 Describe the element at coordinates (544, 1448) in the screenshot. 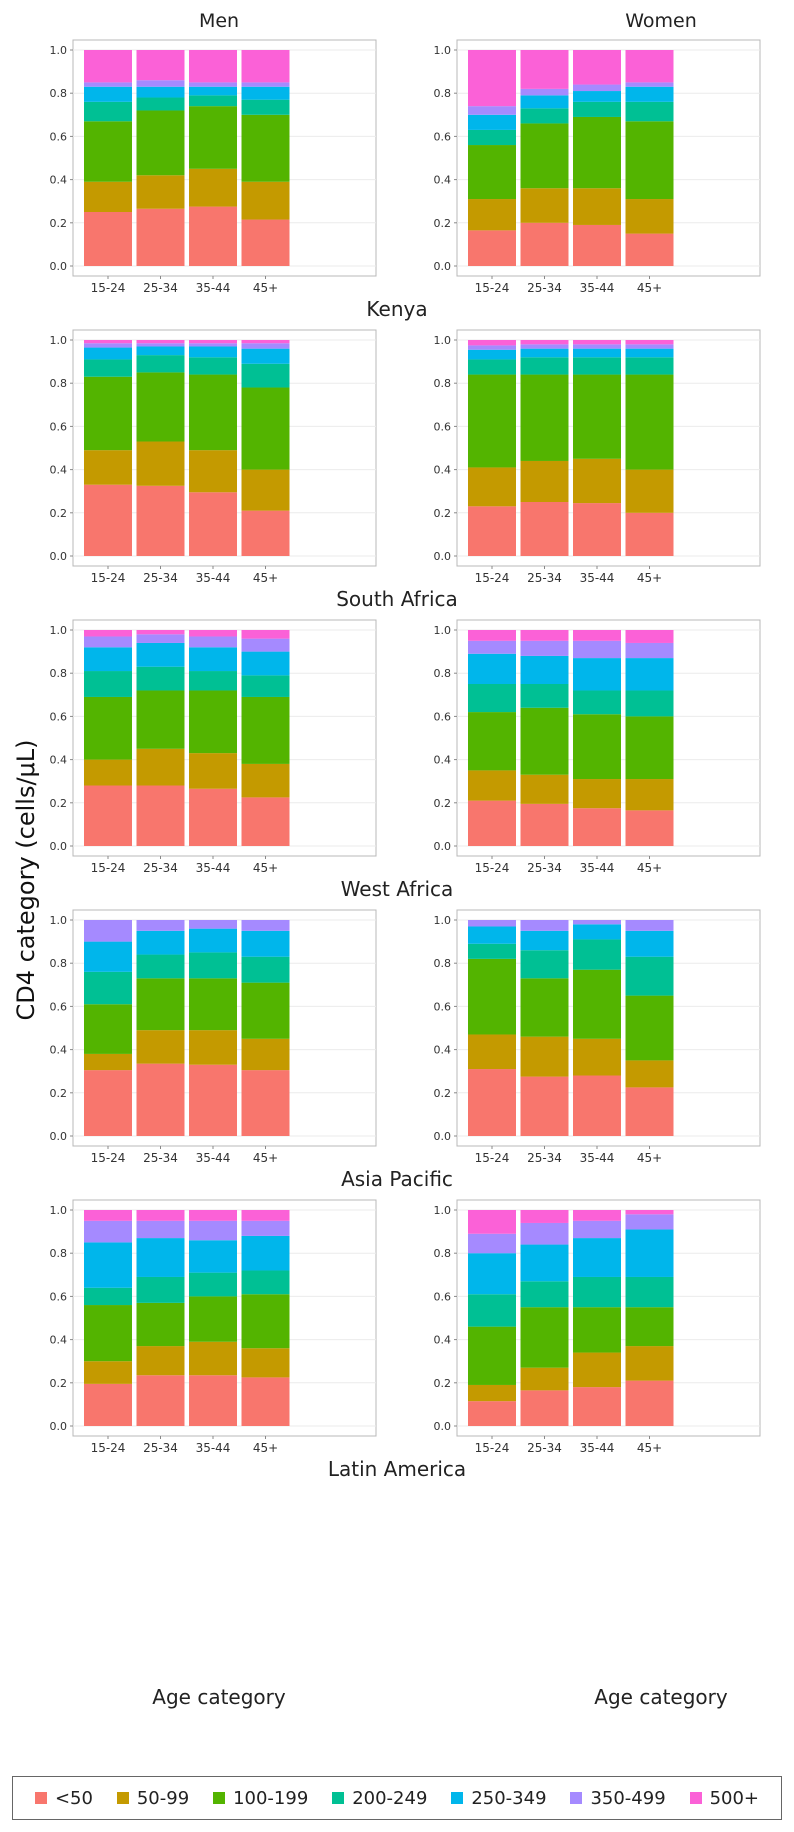

I see `x-tick-label-latin-america-women-1: 25-34` at that location.